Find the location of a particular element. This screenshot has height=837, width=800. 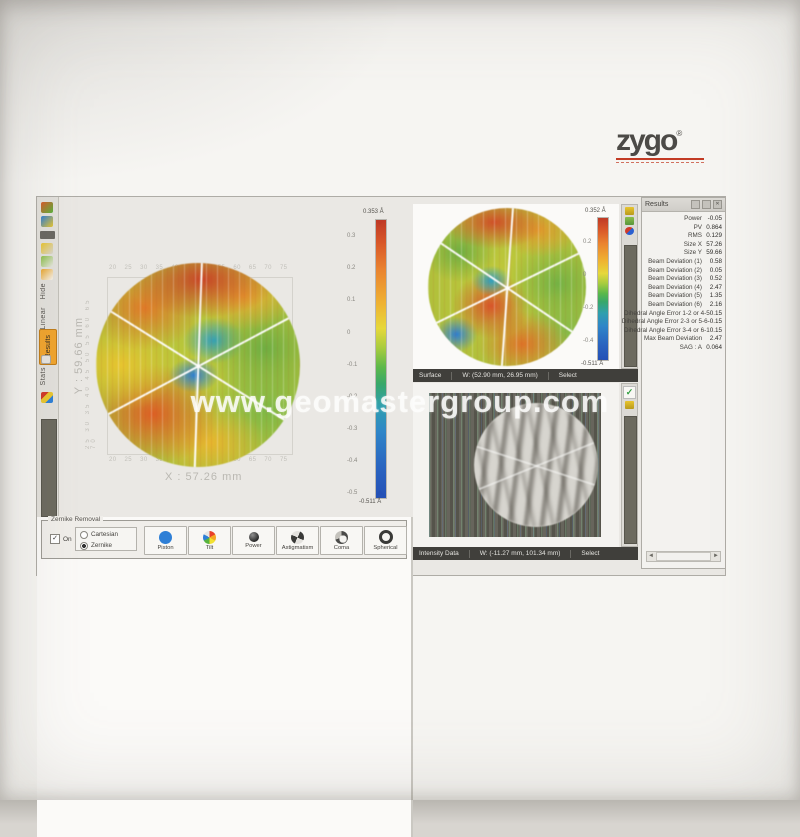

toolbar-item-hide: Hide is located at coordinates (43, 291).